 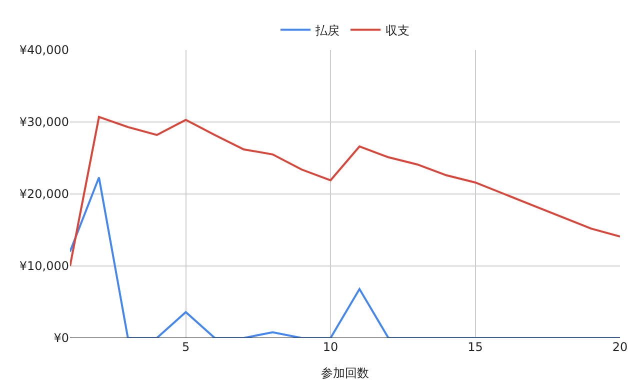 What do you see at coordinates (186, 347) in the screenshot?
I see `x-tick-label: 5` at bounding box center [186, 347].